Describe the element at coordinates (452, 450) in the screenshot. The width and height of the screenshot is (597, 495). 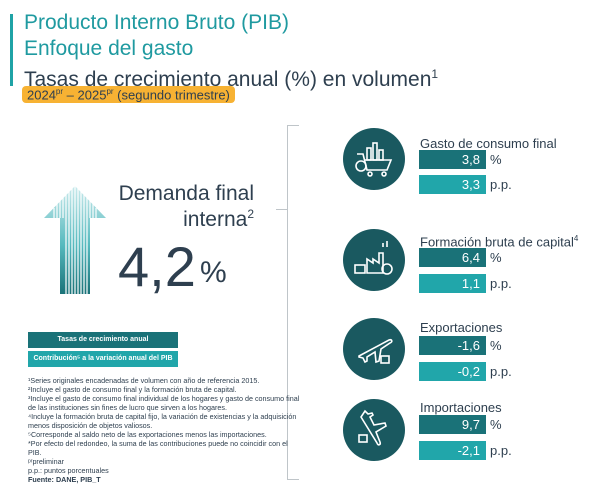
I see `contribution-value-box: -2,1` at that location.